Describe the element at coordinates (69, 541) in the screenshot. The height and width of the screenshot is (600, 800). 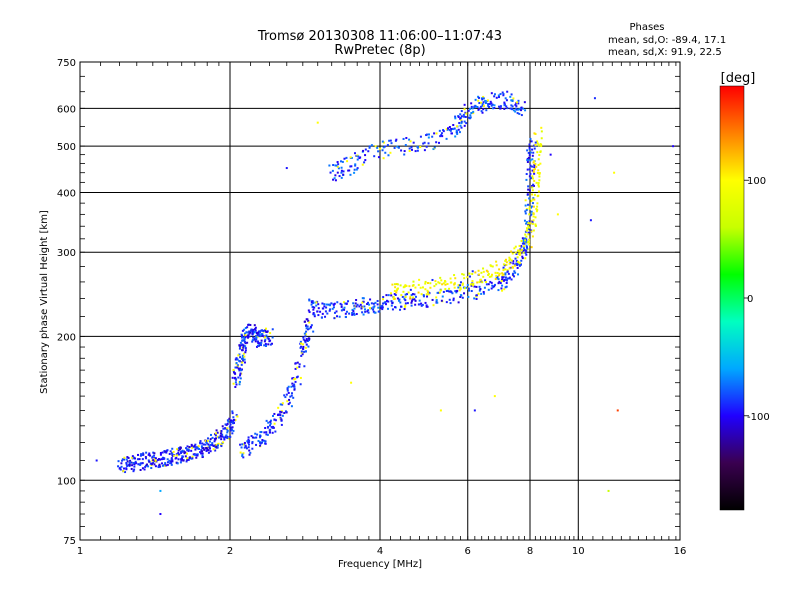
I see `y-tick-label: 75` at that location.